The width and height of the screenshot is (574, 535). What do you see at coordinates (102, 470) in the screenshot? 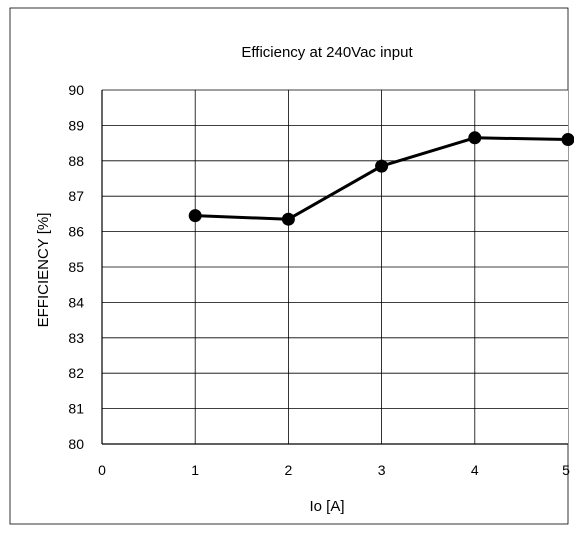
I see `x-tick-label: 0` at bounding box center [102, 470].